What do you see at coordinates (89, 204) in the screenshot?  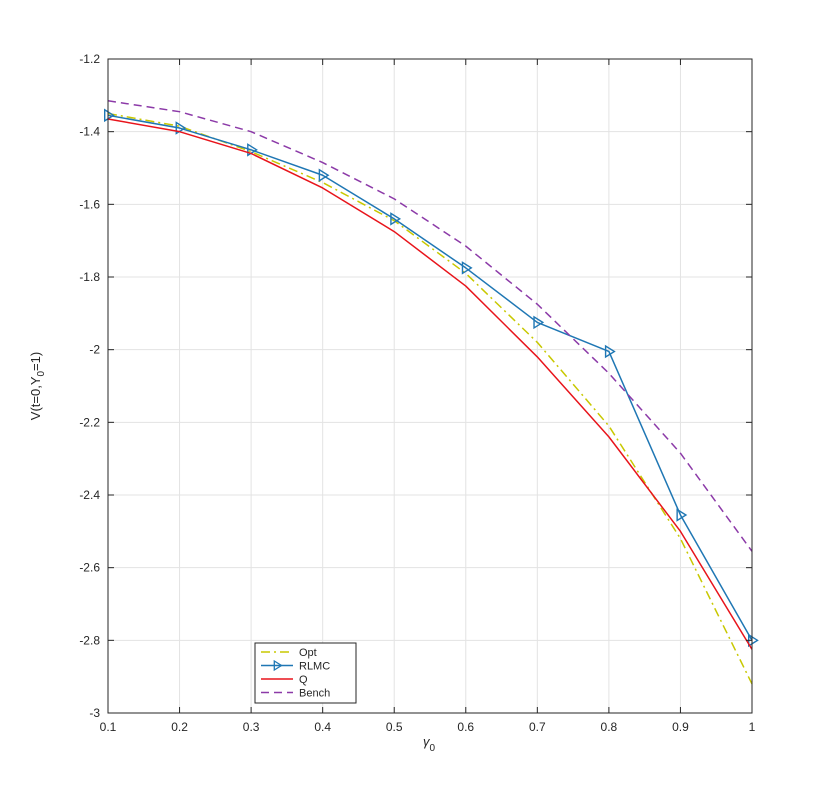 I see `y-tick-label: -1.6` at bounding box center [89, 204].